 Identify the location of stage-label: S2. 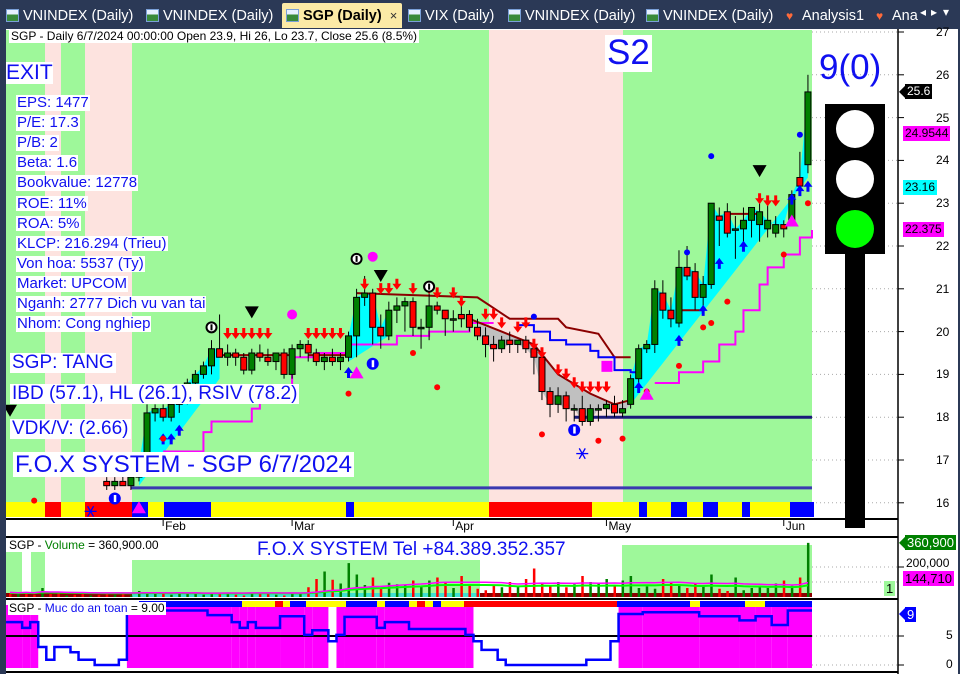
(628, 52).